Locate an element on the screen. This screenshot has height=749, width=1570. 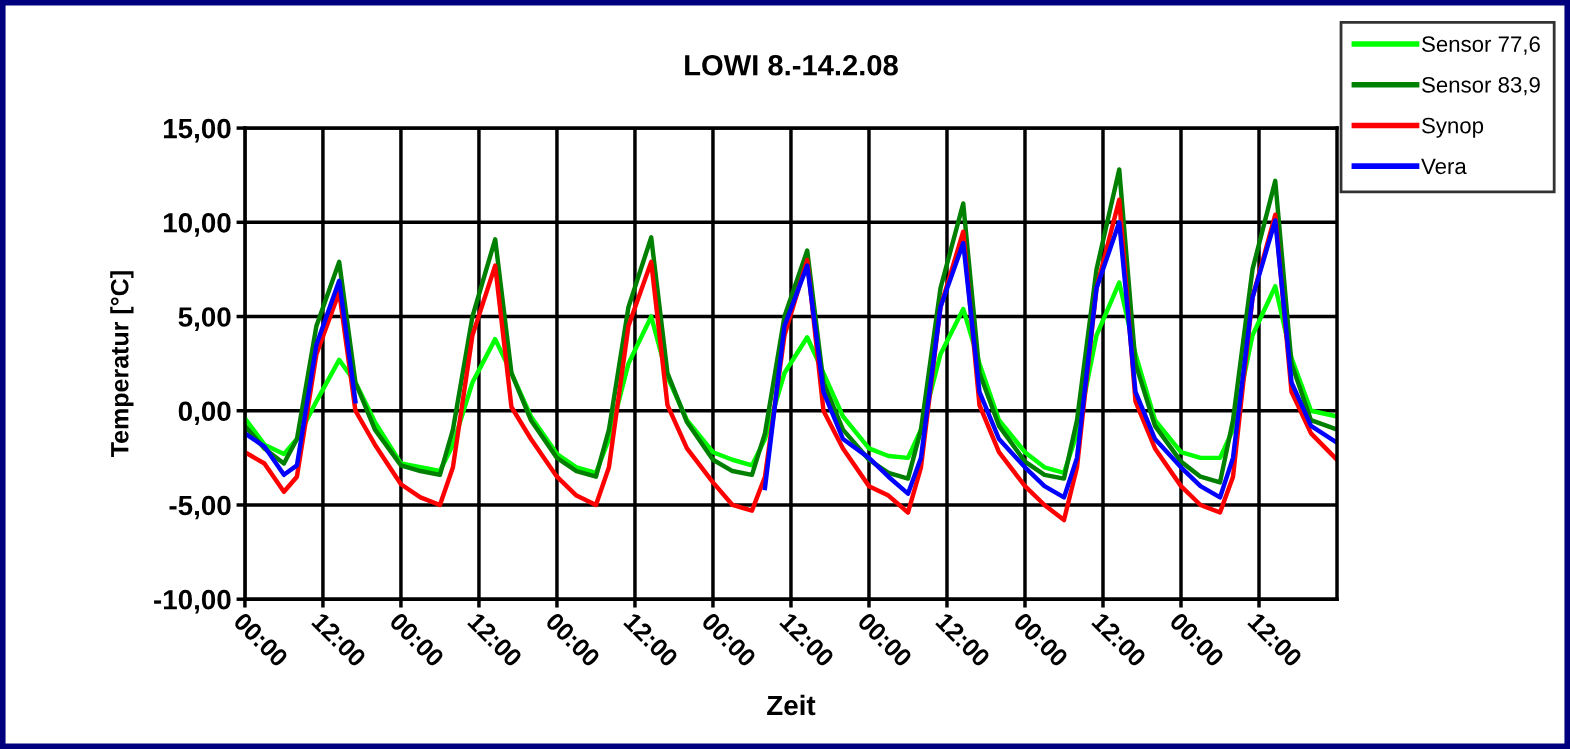
y-tick-label: -5,00 is located at coordinates (200, 507).